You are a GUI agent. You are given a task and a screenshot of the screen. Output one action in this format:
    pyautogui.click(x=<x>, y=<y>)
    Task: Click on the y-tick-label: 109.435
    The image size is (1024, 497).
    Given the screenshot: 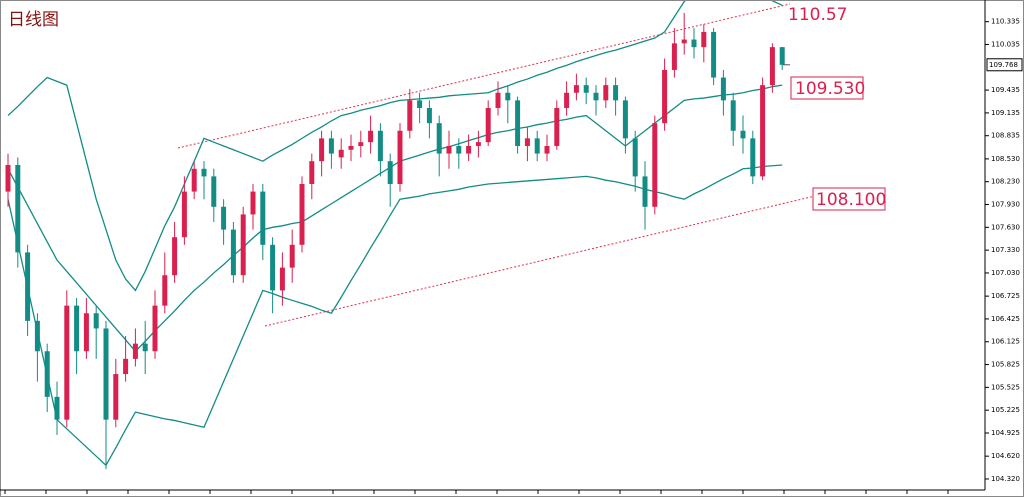 What is the action you would take?
    pyautogui.click(x=1005, y=90)
    